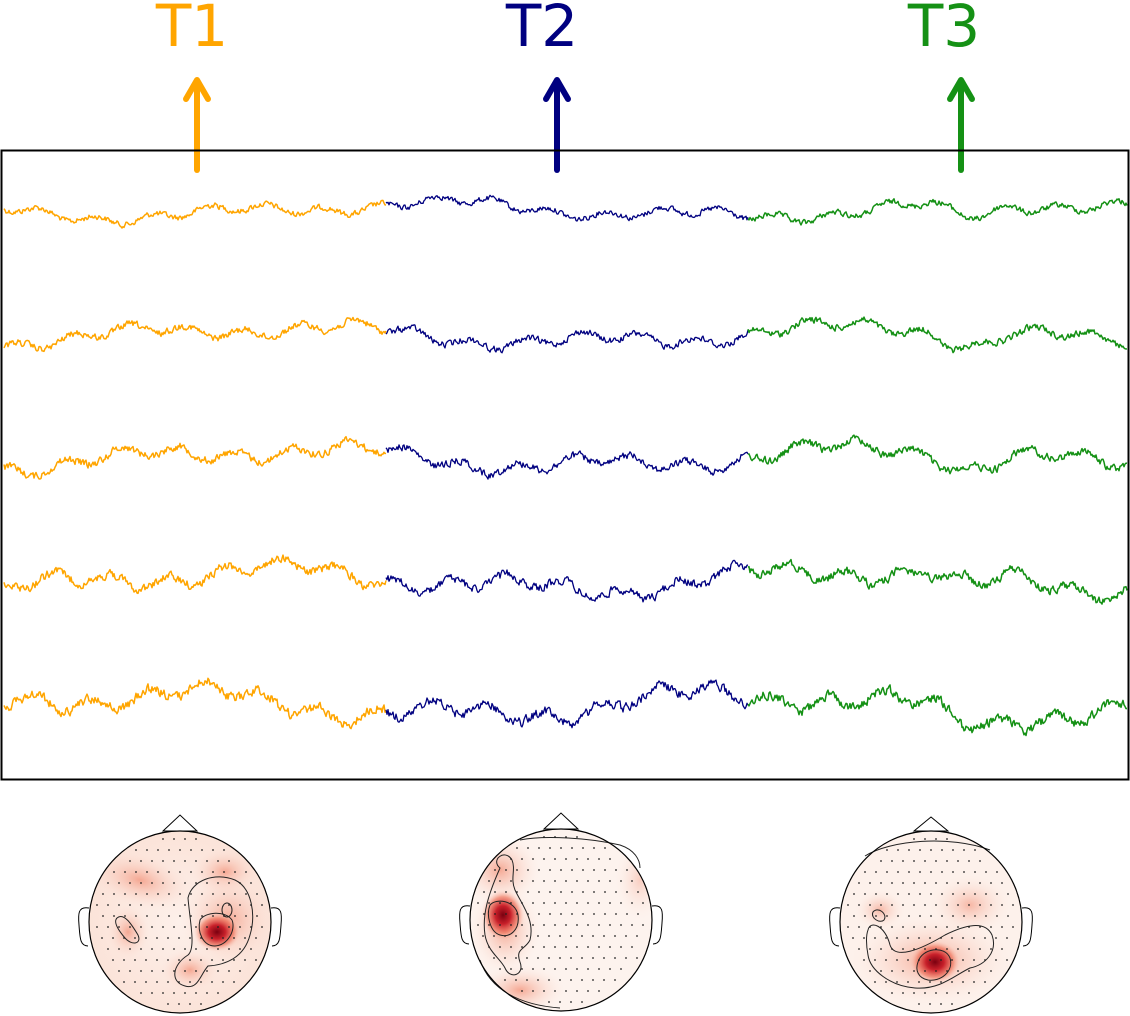  Describe the element at coordinates (937, 212) in the screenshot. I see `eeg-trace-ch1-segment-t3` at that location.